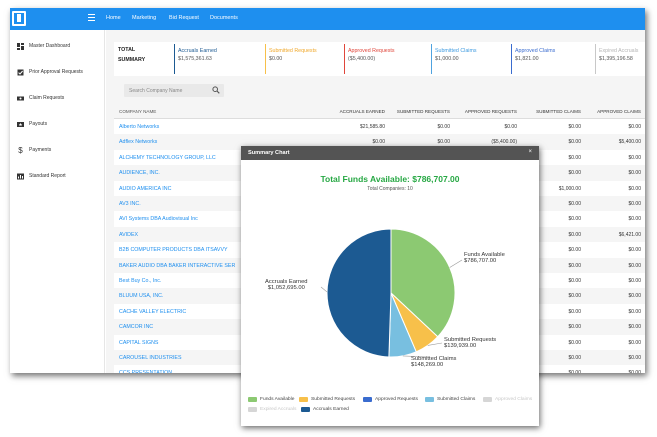 Image resolution: width=657 pixels, height=437 pixels. I want to click on company-name-link: B2B COMPUTER PRODUCTS DBA ITSAVVY, so click(173, 250).